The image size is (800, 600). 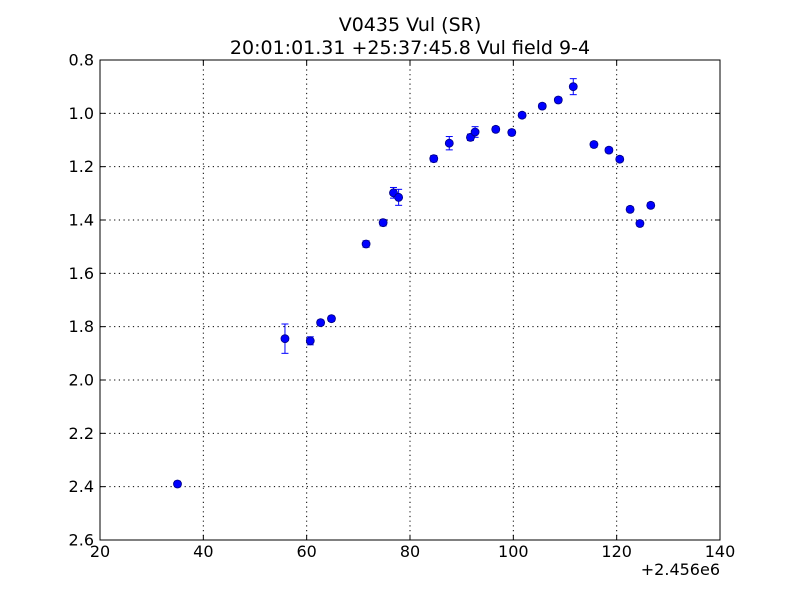 What do you see at coordinates (306, 551) in the screenshot?
I see `x-tick-label: 60` at bounding box center [306, 551].